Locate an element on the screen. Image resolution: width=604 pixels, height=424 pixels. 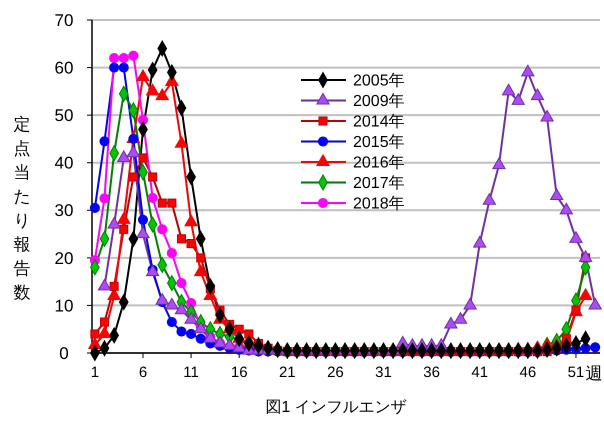
legend-label: 2015年 is located at coordinates (379, 143).